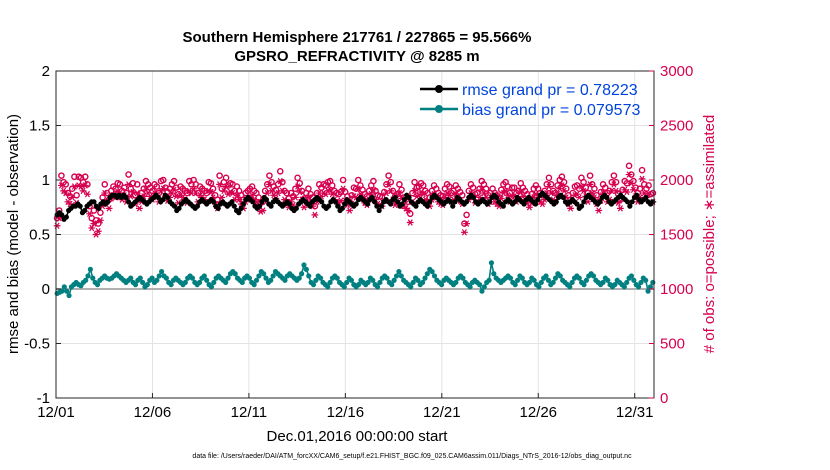  Describe the element at coordinates (439, 89) in the screenshot. I see `legend-rmse-marker` at that location.